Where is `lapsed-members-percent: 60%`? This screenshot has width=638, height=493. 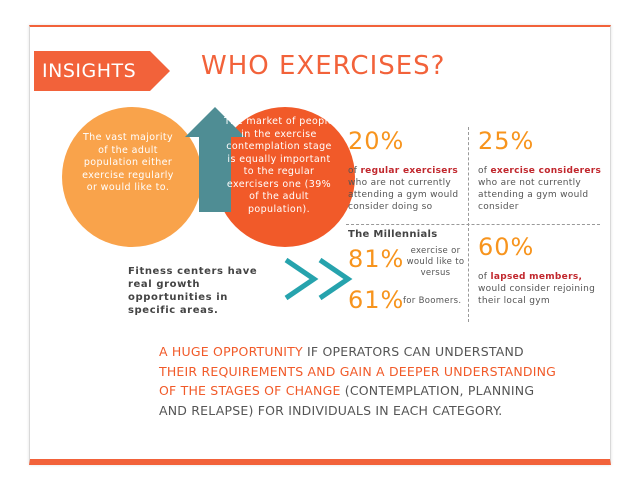
lapsed-members-percent: 60% is located at coordinates (506, 247).